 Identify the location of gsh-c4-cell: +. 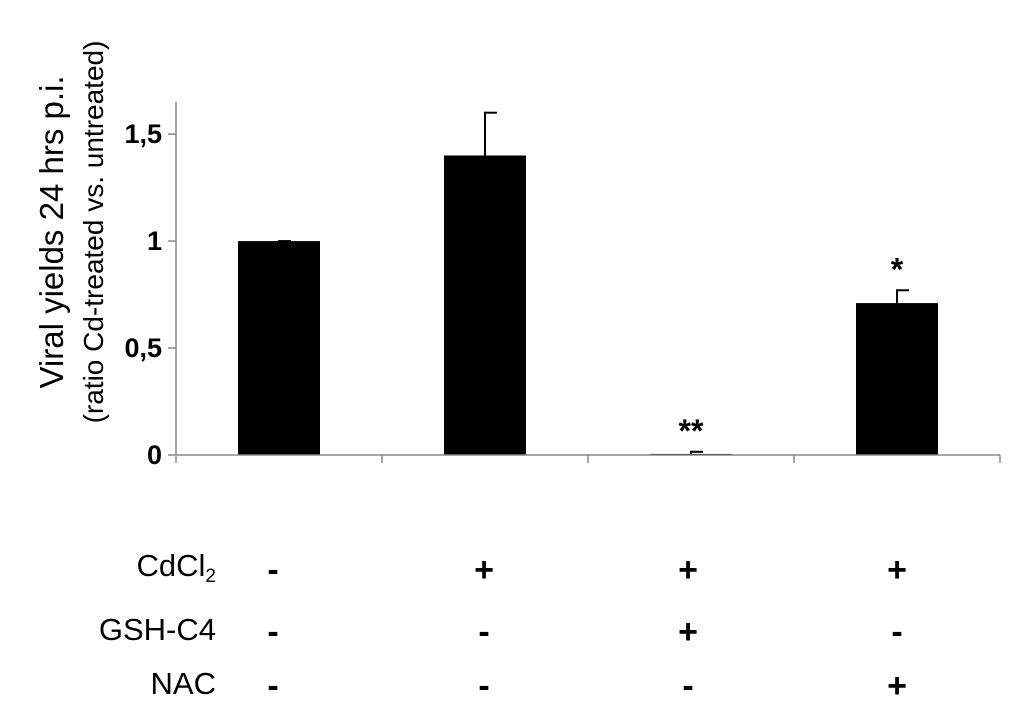
(688, 632).